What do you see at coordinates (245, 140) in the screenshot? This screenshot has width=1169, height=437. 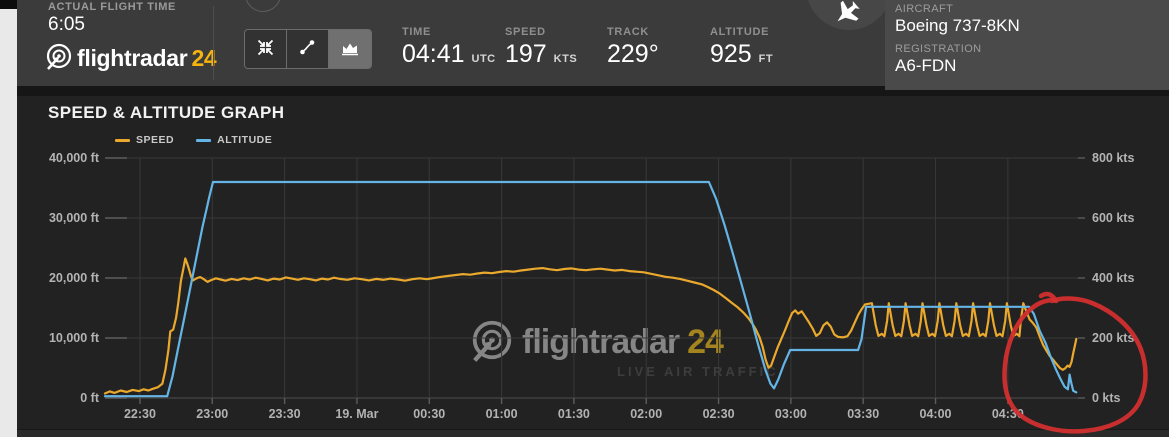 I see `altitude-legend-label: ALTITUDE` at bounding box center [245, 140].